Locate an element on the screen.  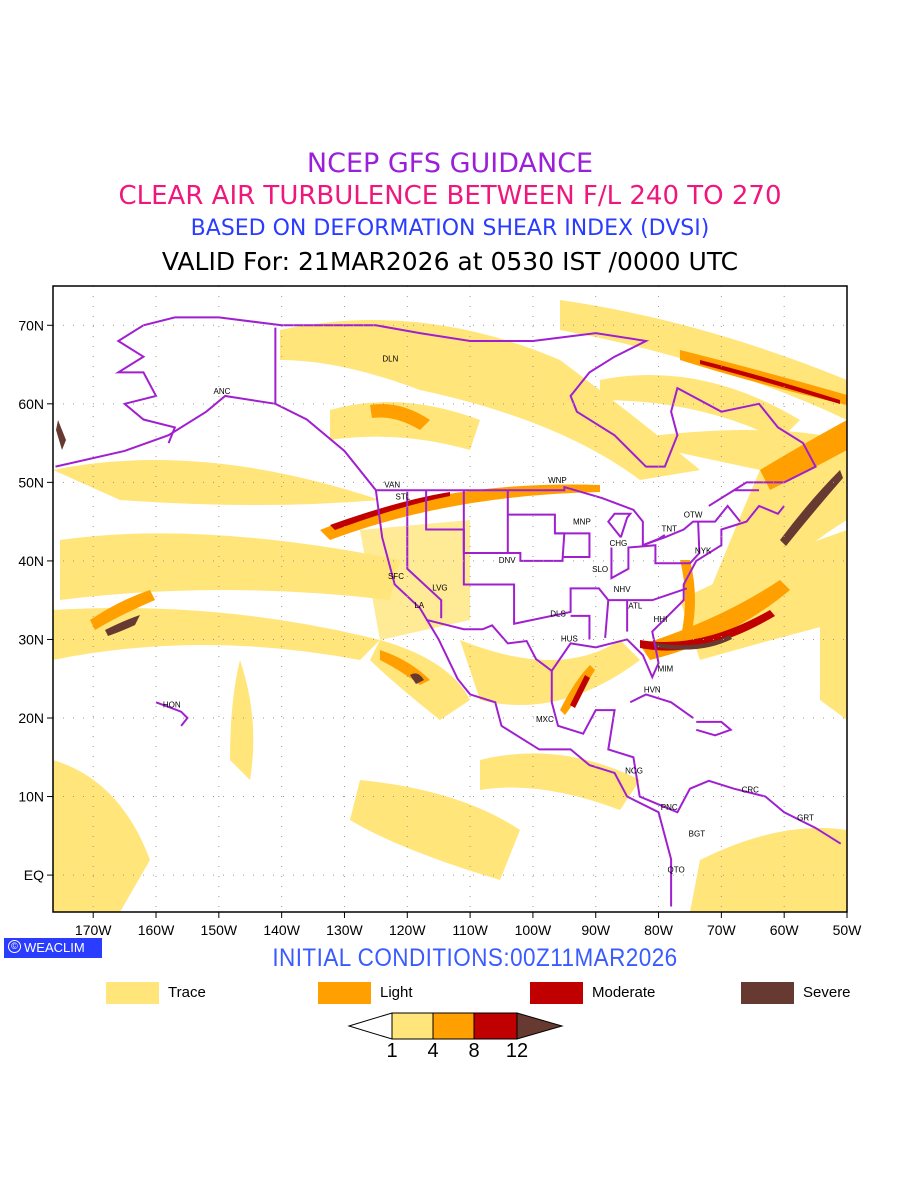
lon-tick-label: 90W is located at coordinates (596, 930).